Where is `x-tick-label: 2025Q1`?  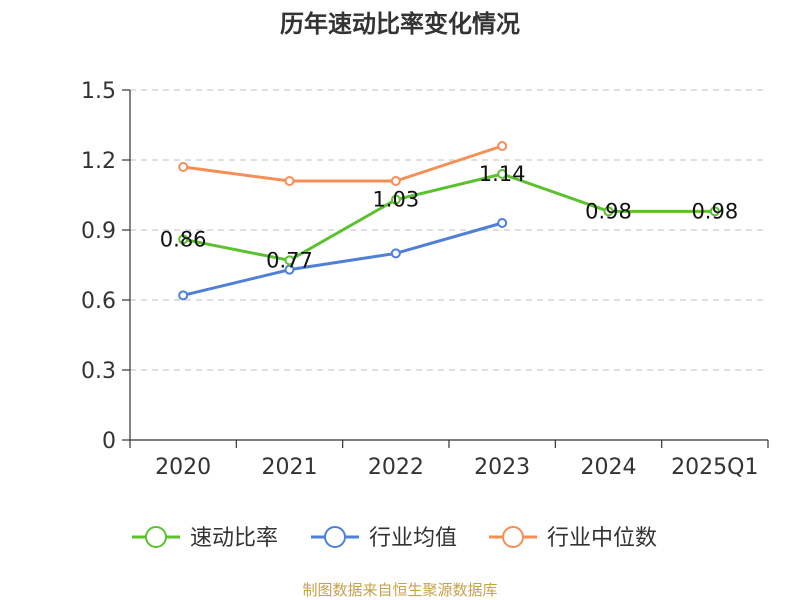 x-tick-label: 2025Q1 is located at coordinates (714, 467).